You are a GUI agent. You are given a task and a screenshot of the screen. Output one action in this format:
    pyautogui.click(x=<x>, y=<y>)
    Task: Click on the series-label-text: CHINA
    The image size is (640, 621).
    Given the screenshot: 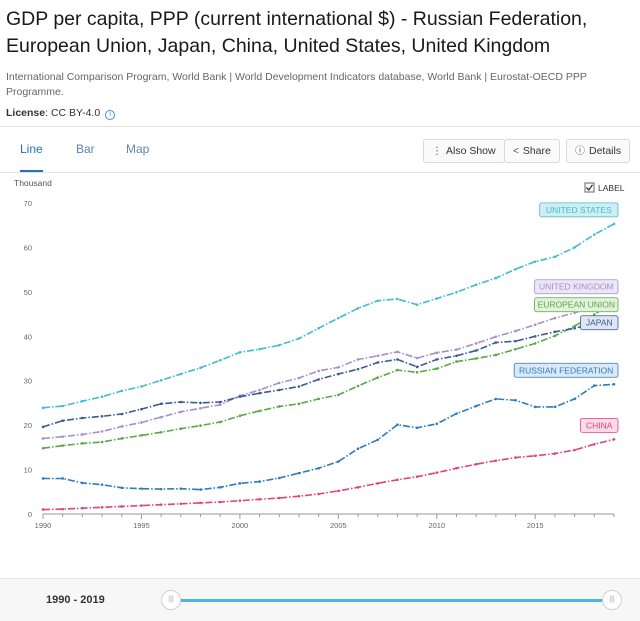 What is the action you would take?
    pyautogui.click(x=599, y=425)
    